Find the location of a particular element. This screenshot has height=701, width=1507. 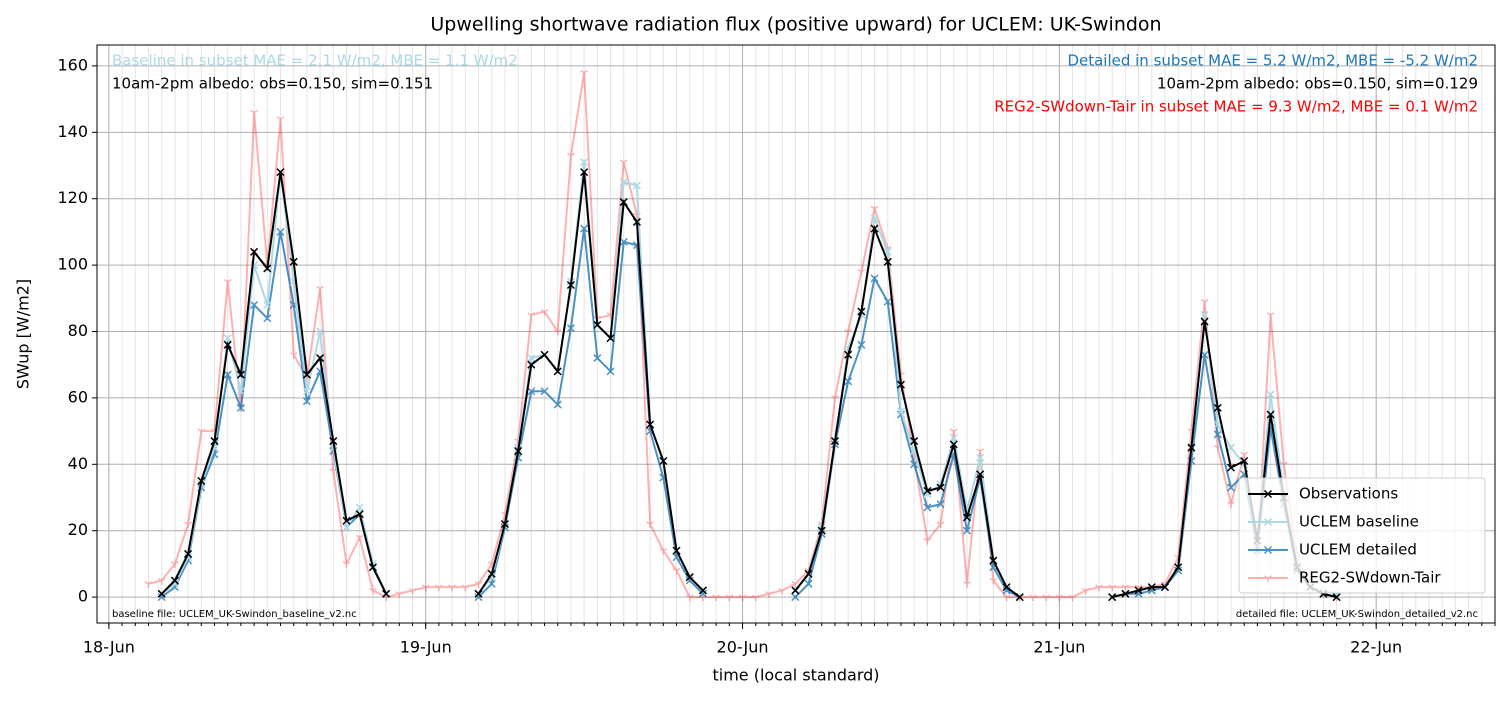

x-tick-label: 19-Jun is located at coordinates (426, 647).